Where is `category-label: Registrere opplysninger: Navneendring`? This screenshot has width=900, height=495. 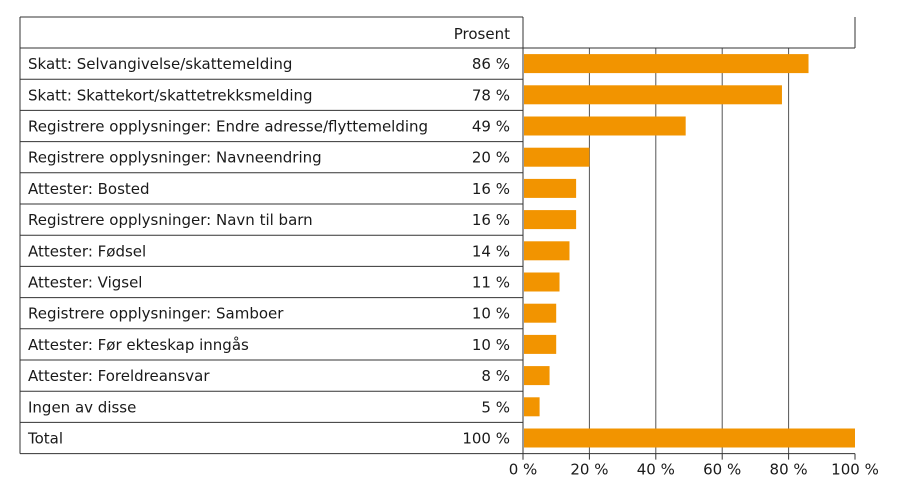
category-label: Registrere opplysninger: Navneendring is located at coordinates (175, 158).